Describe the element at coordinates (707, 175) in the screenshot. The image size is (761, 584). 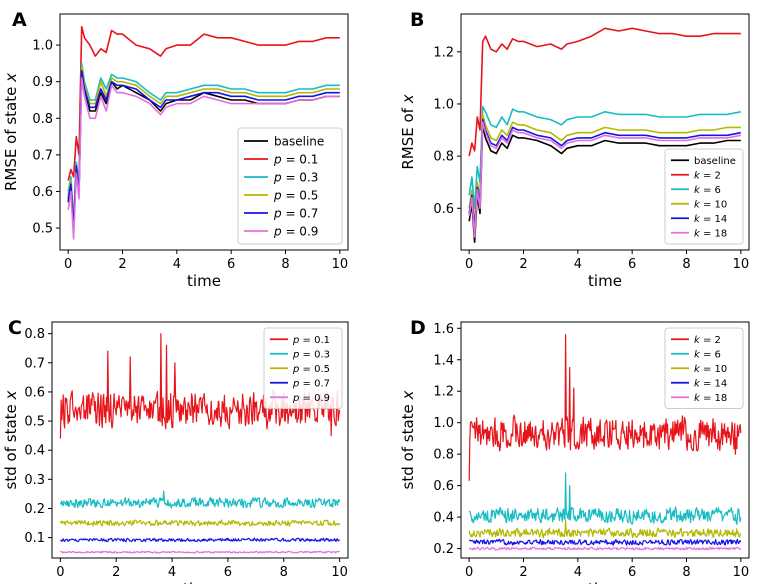
I see `legend-entry: k = 2` at that location.